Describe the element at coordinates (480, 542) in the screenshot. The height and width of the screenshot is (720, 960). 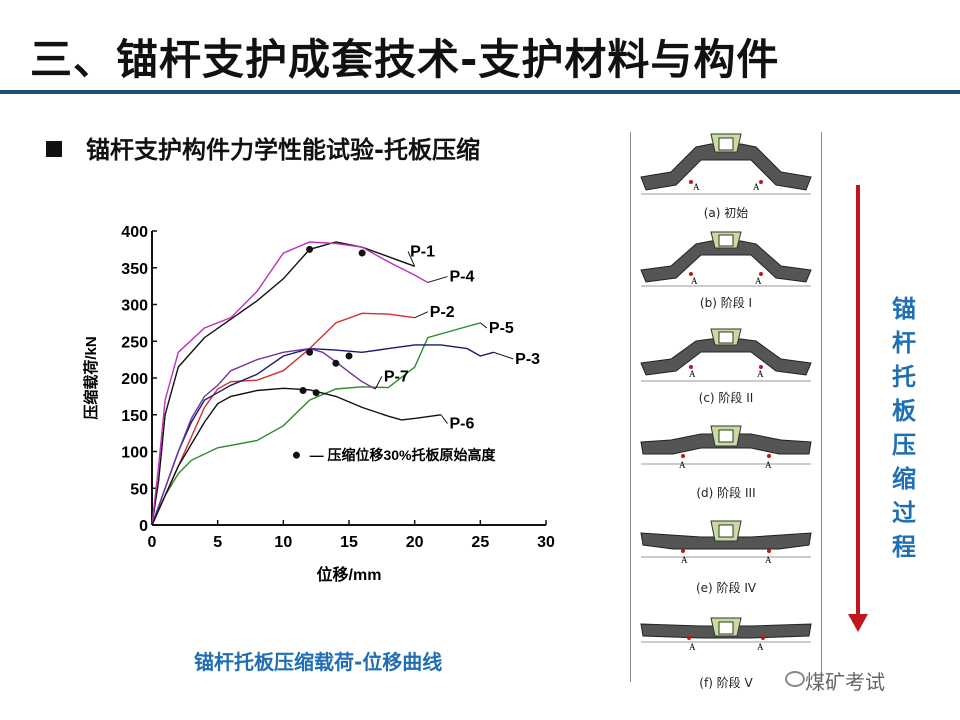
I see `x-tick-label: 25` at that location.